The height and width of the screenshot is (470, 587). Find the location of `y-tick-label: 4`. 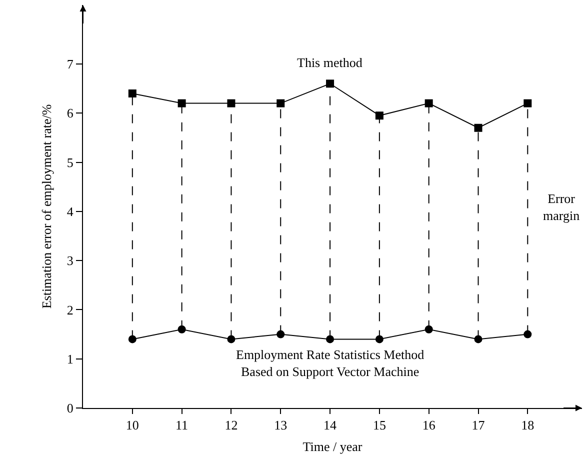

y-tick-label: 4 is located at coordinates (70, 211).